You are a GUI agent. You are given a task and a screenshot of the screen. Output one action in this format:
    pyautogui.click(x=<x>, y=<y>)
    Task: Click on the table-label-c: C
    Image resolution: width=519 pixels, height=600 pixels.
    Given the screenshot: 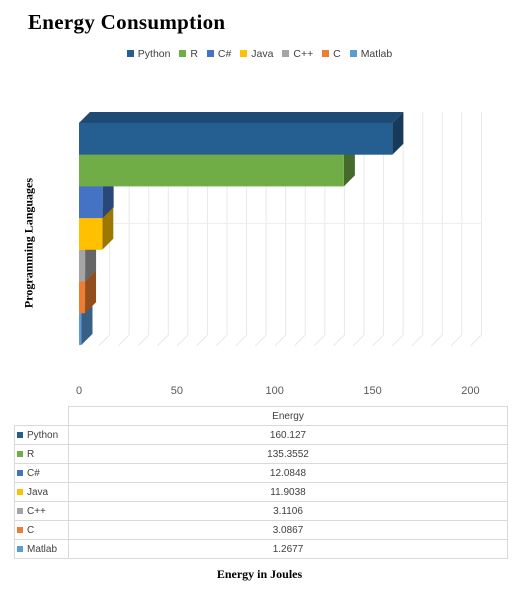 What is the action you would take?
    pyautogui.click(x=31, y=530)
    